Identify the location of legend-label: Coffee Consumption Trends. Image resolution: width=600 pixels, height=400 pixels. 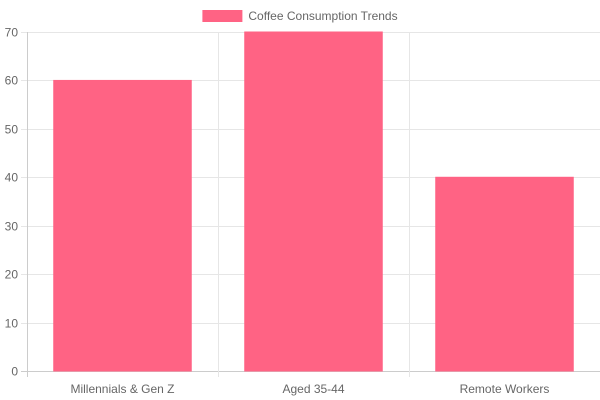
(322, 16).